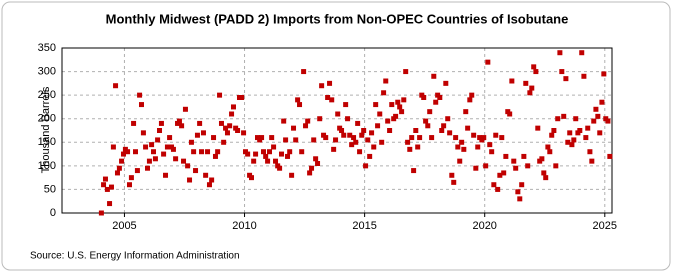  I want to click on y-tick-label: 350, so click(47, 48).